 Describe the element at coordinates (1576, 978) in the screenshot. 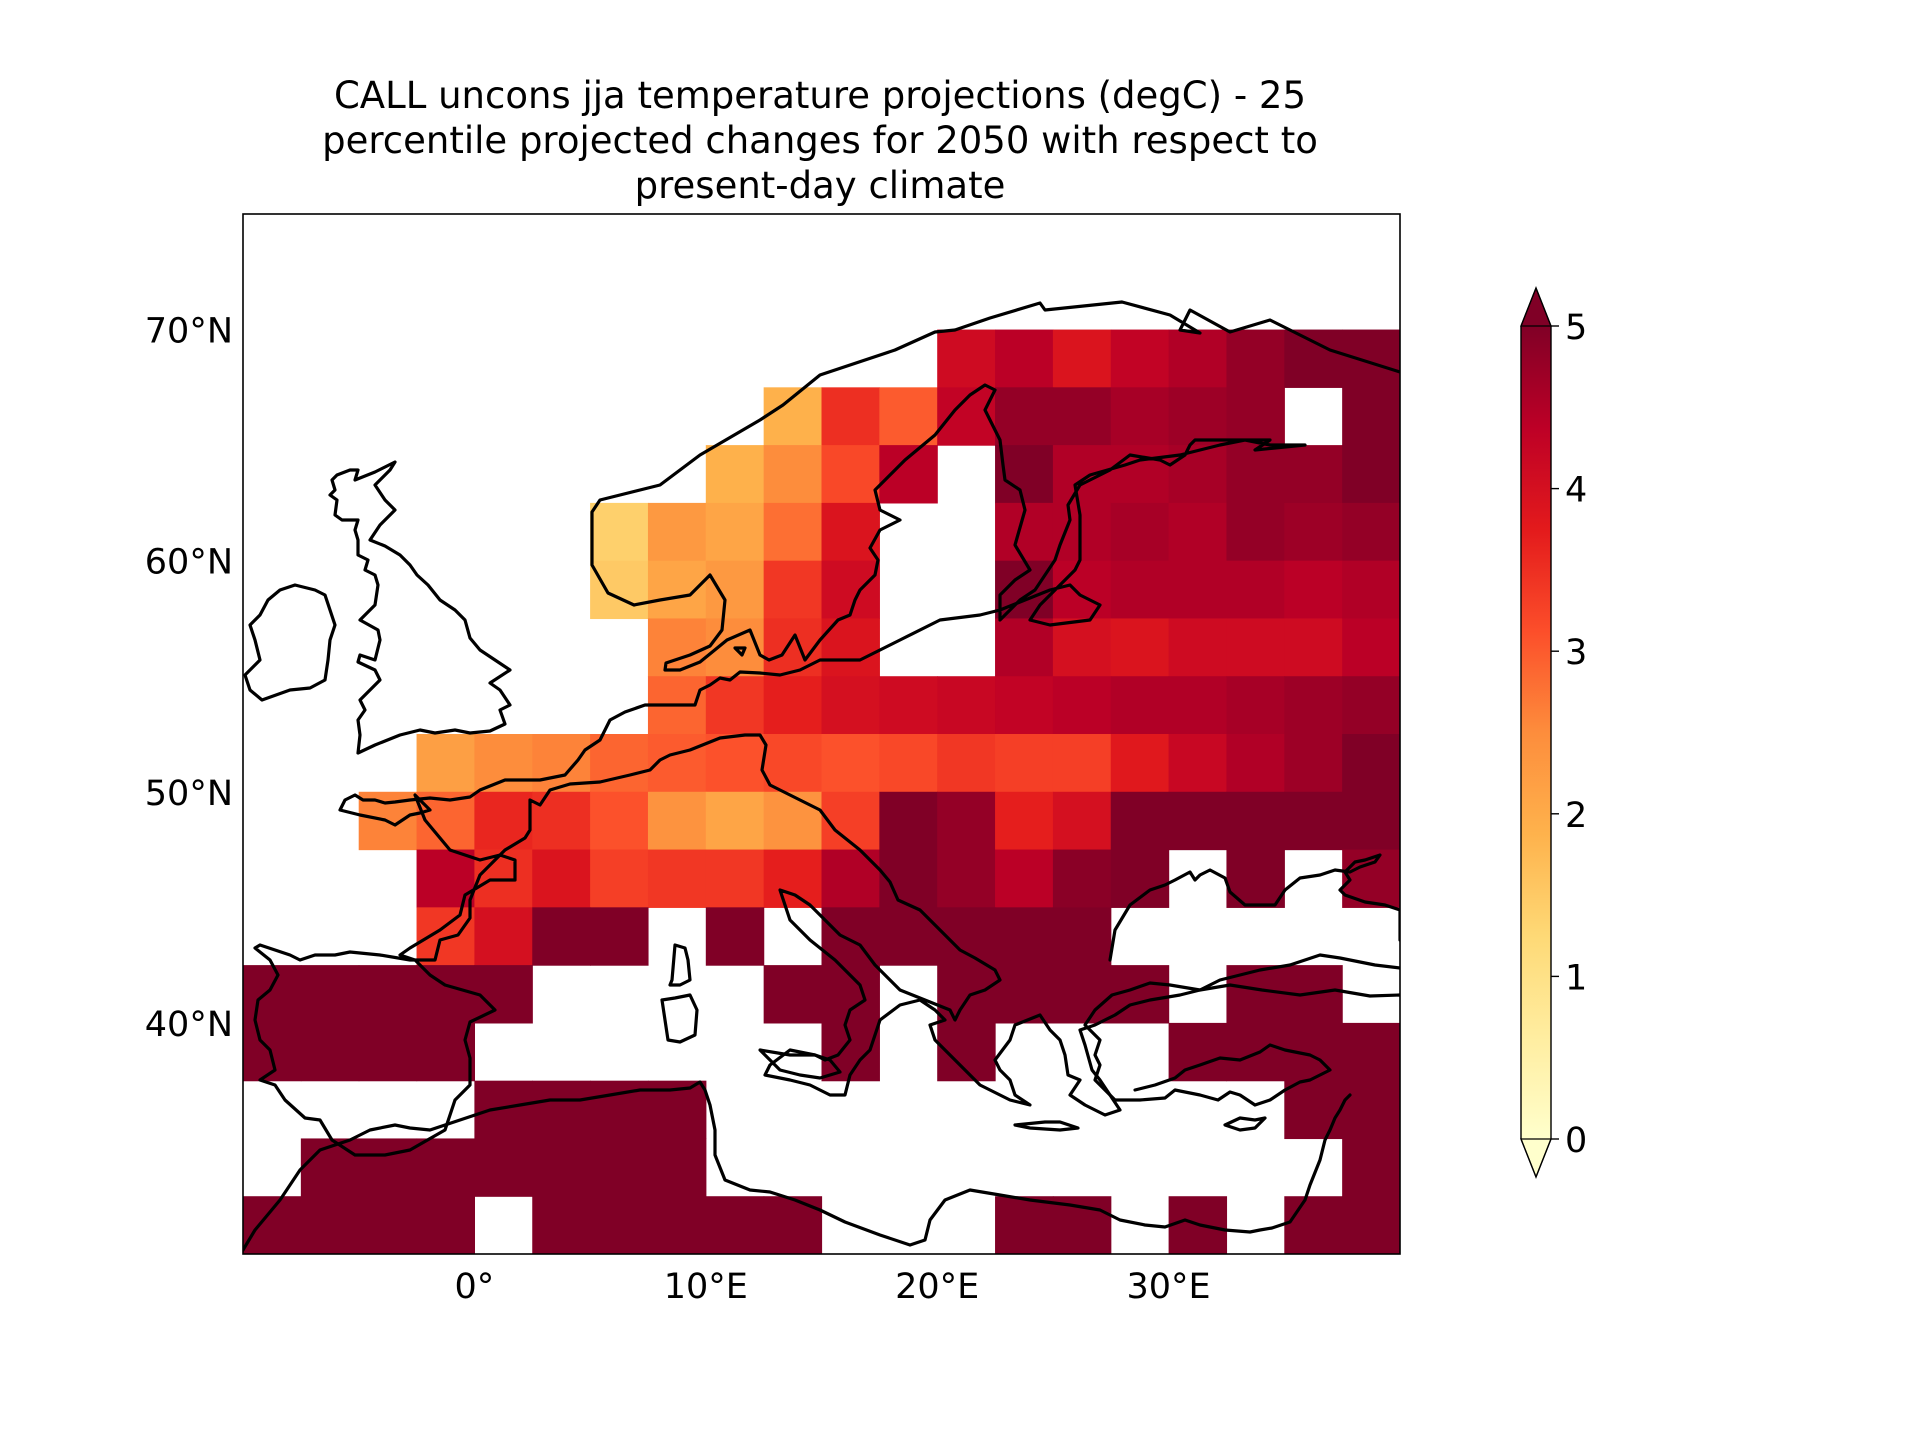

I see `colorbar-tick-label: 1` at that location.